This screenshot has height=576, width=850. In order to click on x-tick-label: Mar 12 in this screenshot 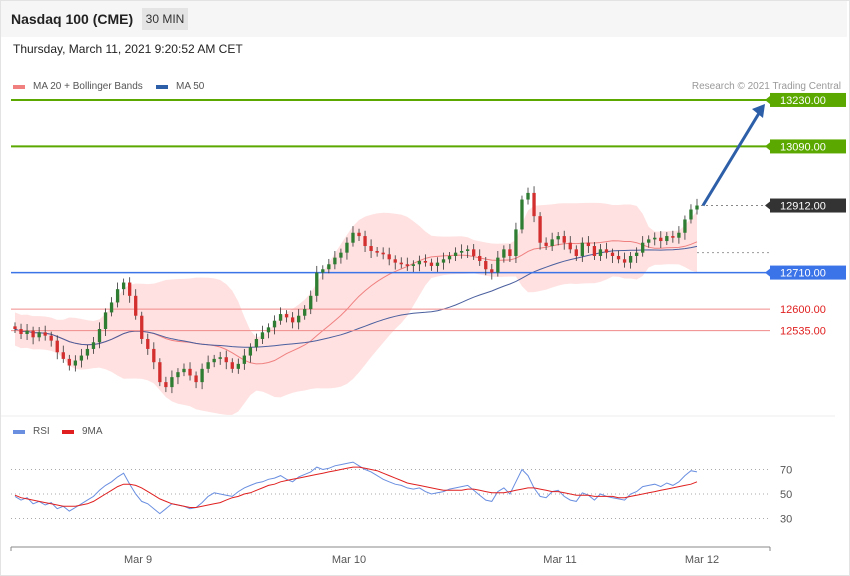, I will do `click(702, 560)`.